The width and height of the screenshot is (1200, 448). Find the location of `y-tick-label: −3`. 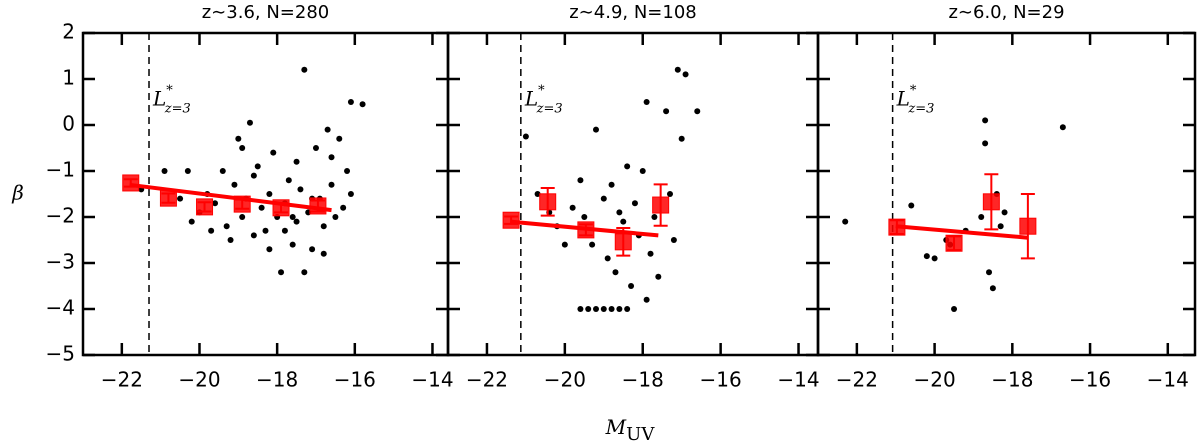

y-tick-label: −3 is located at coordinates (60, 262).